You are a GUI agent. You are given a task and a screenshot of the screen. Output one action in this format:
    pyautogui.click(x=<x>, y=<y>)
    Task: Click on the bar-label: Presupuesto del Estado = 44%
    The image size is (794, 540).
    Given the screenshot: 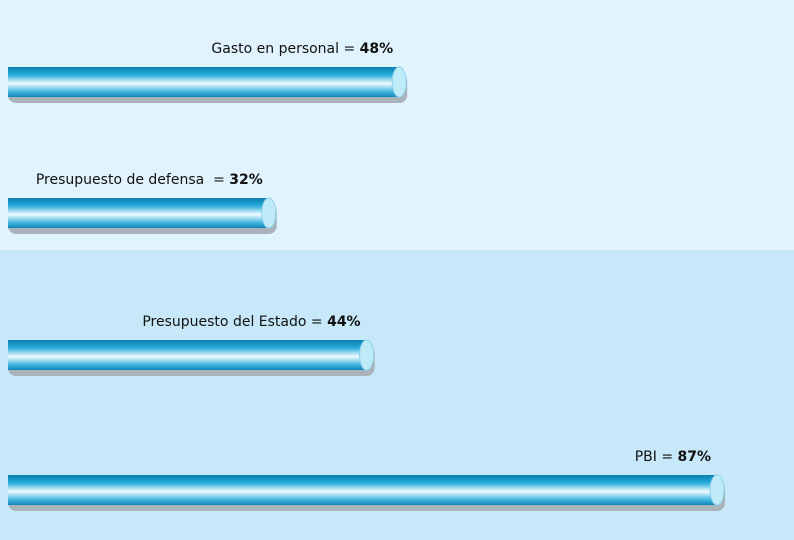 What is the action you would take?
    pyautogui.click(x=251, y=322)
    